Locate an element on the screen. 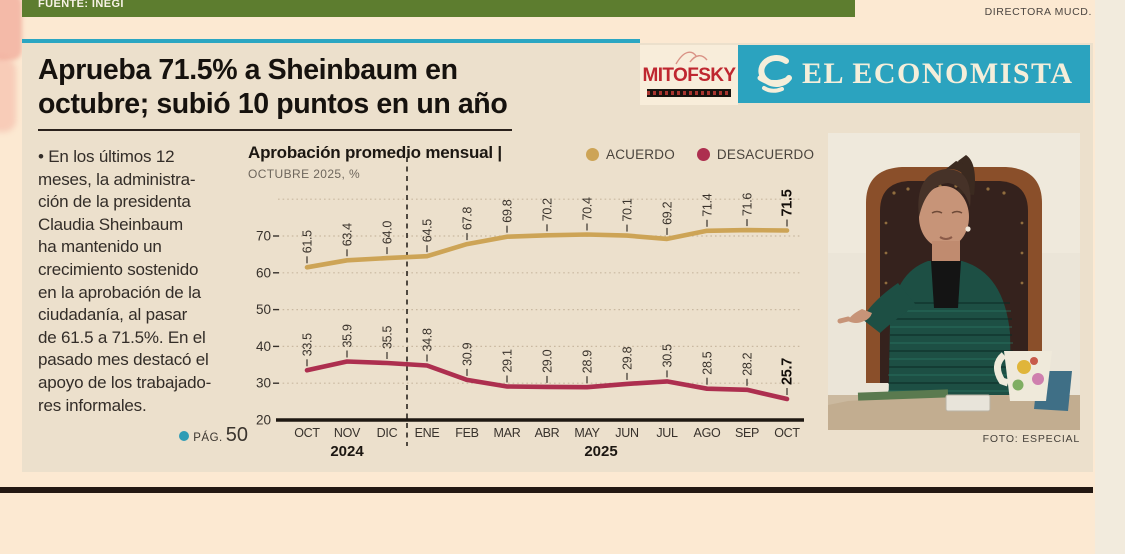  svg-text: 50 is located at coordinates (263, 309).